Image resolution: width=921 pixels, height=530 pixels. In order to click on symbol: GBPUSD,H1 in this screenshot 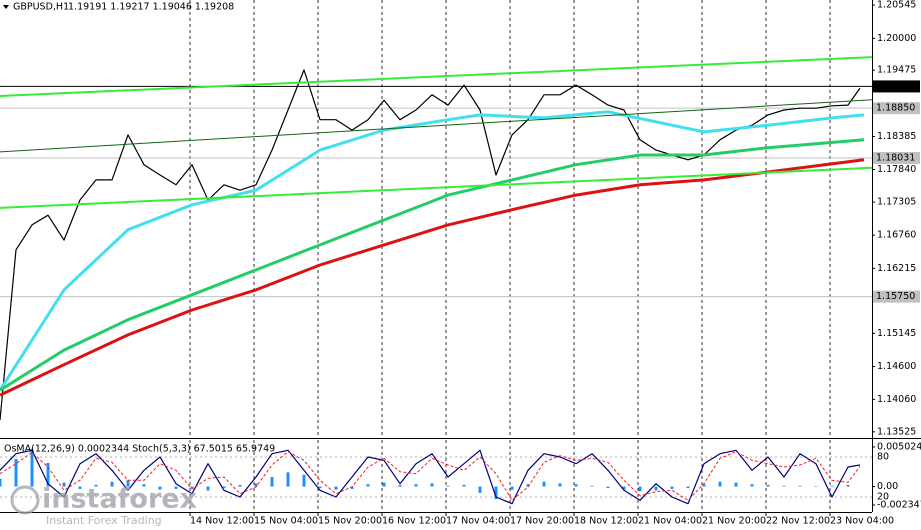, I will do `click(41, 7)`.